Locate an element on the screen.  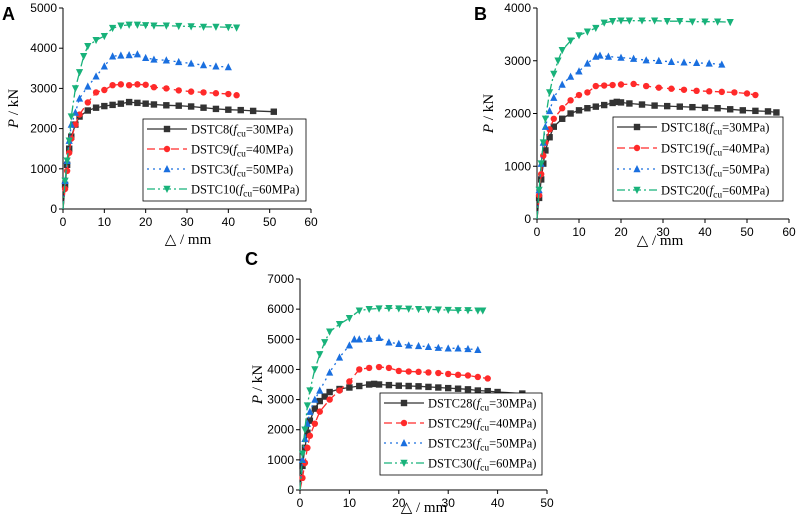
legend-strength: =40MPa) is located at coordinates (745, 149).